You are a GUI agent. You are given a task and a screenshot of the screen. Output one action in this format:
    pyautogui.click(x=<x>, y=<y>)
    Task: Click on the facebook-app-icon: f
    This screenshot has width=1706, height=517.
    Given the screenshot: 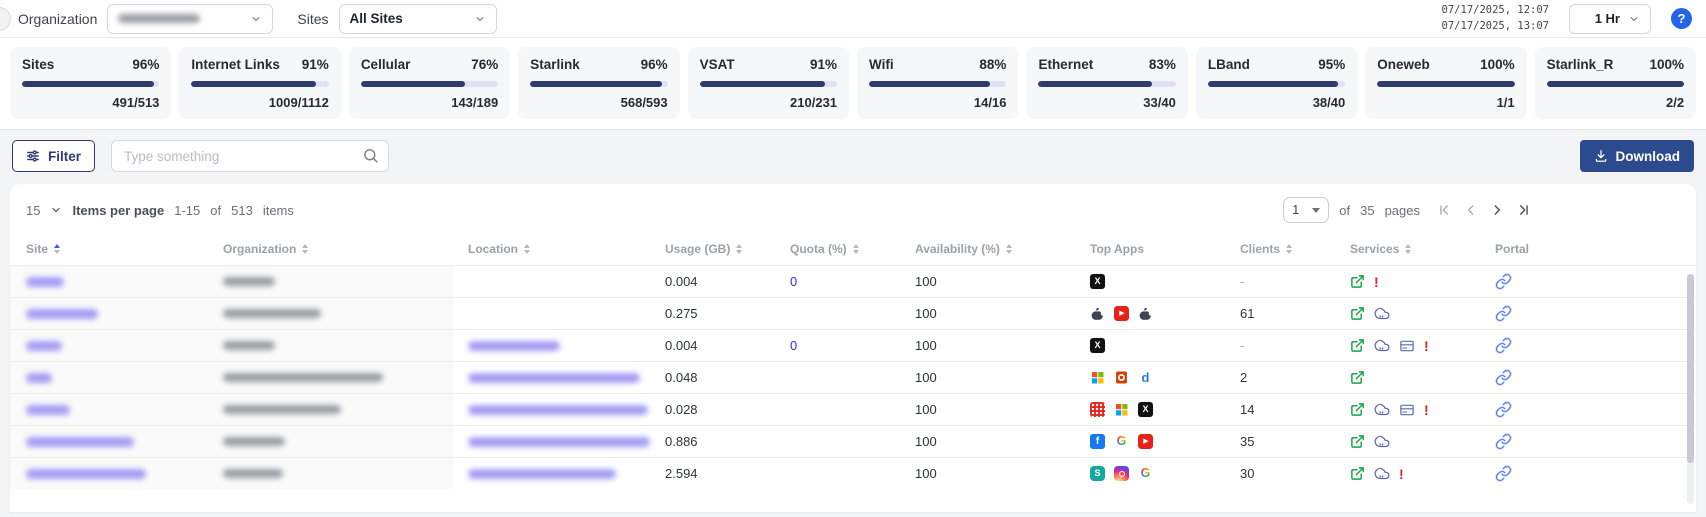 What is the action you would take?
    pyautogui.click(x=1097, y=441)
    